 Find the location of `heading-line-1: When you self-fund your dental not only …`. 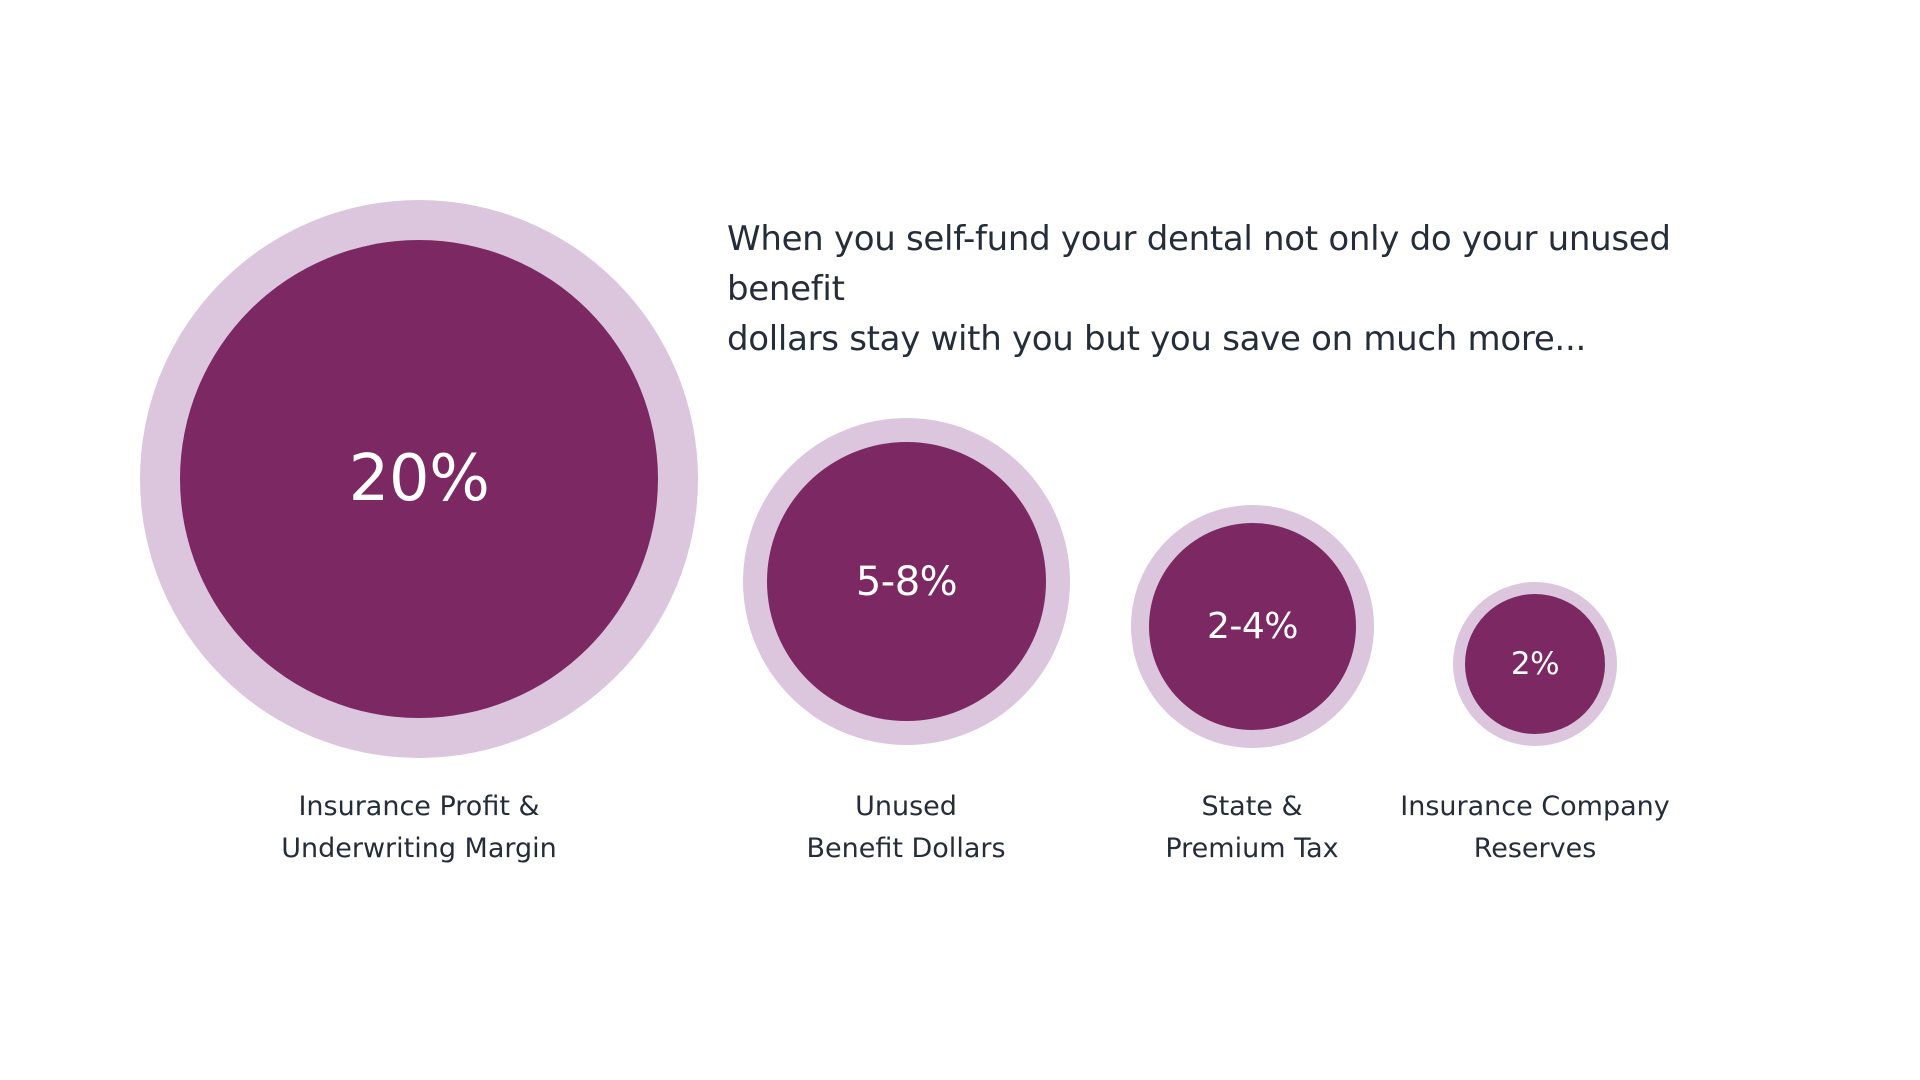

heading-line-1: When you self-fund your dental not only … is located at coordinates (1199, 264).